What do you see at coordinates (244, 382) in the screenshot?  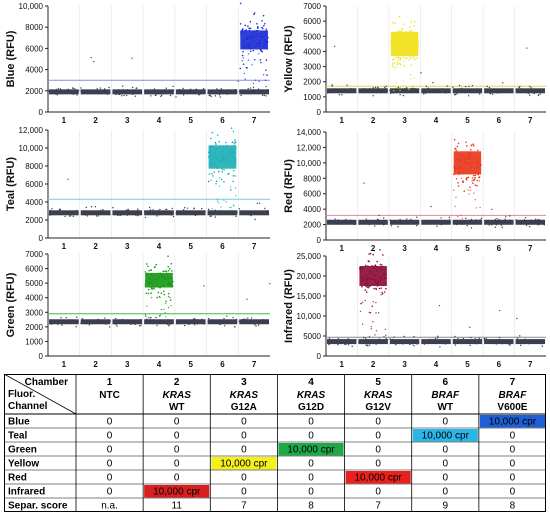 I see `chamber-number: 3` at bounding box center [244, 382].